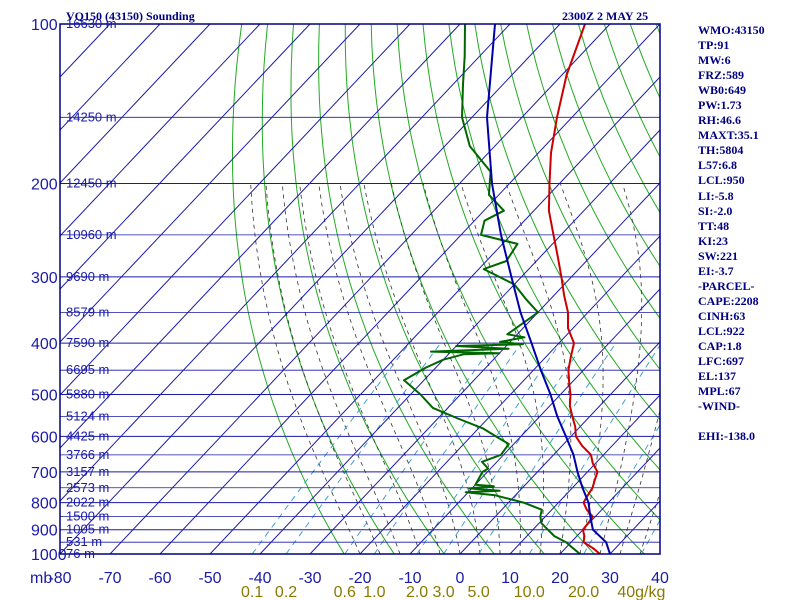 This screenshot has width=800, height=600. I want to click on index-item: CAPE:2208, so click(728, 300).